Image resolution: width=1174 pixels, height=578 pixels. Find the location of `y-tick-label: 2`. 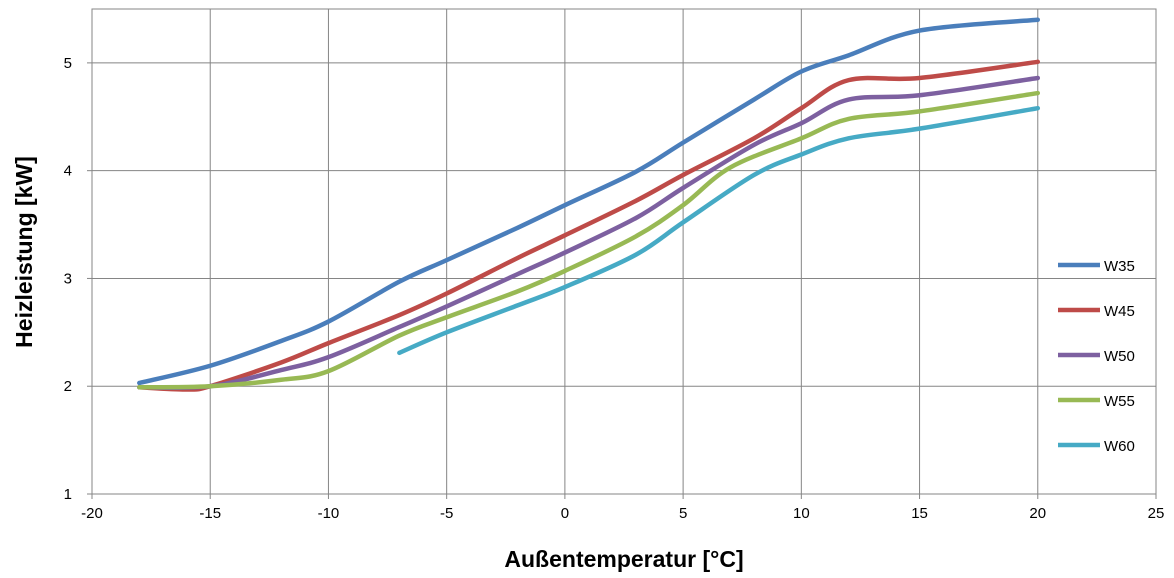

y-tick-label: 2 is located at coordinates (68, 386).